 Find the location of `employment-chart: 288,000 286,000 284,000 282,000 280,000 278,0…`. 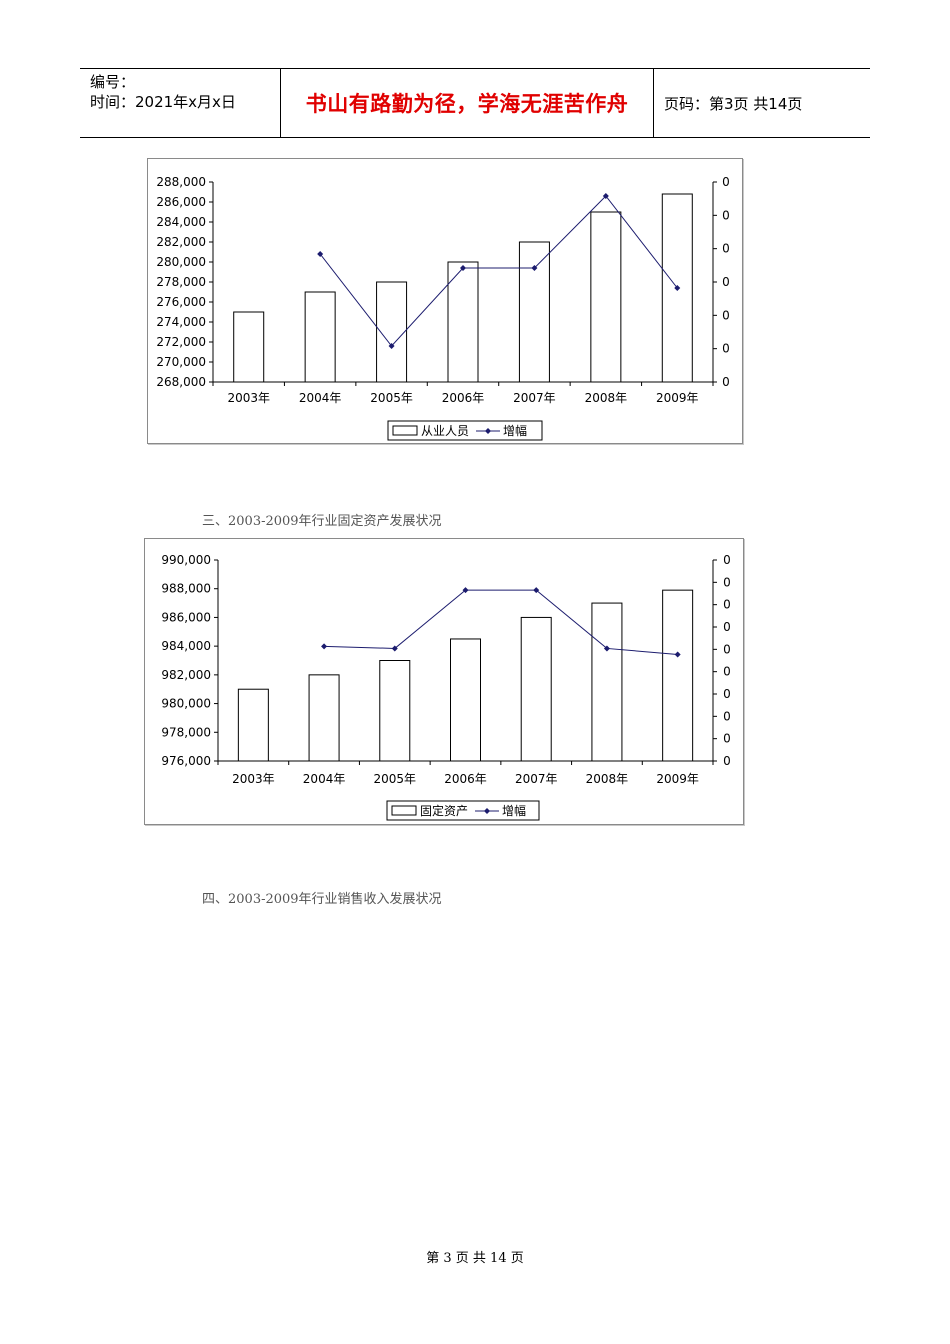

employment-chart: 288,000 286,000 284,000 282,000 280,000 278,0… is located at coordinates (445, 301).